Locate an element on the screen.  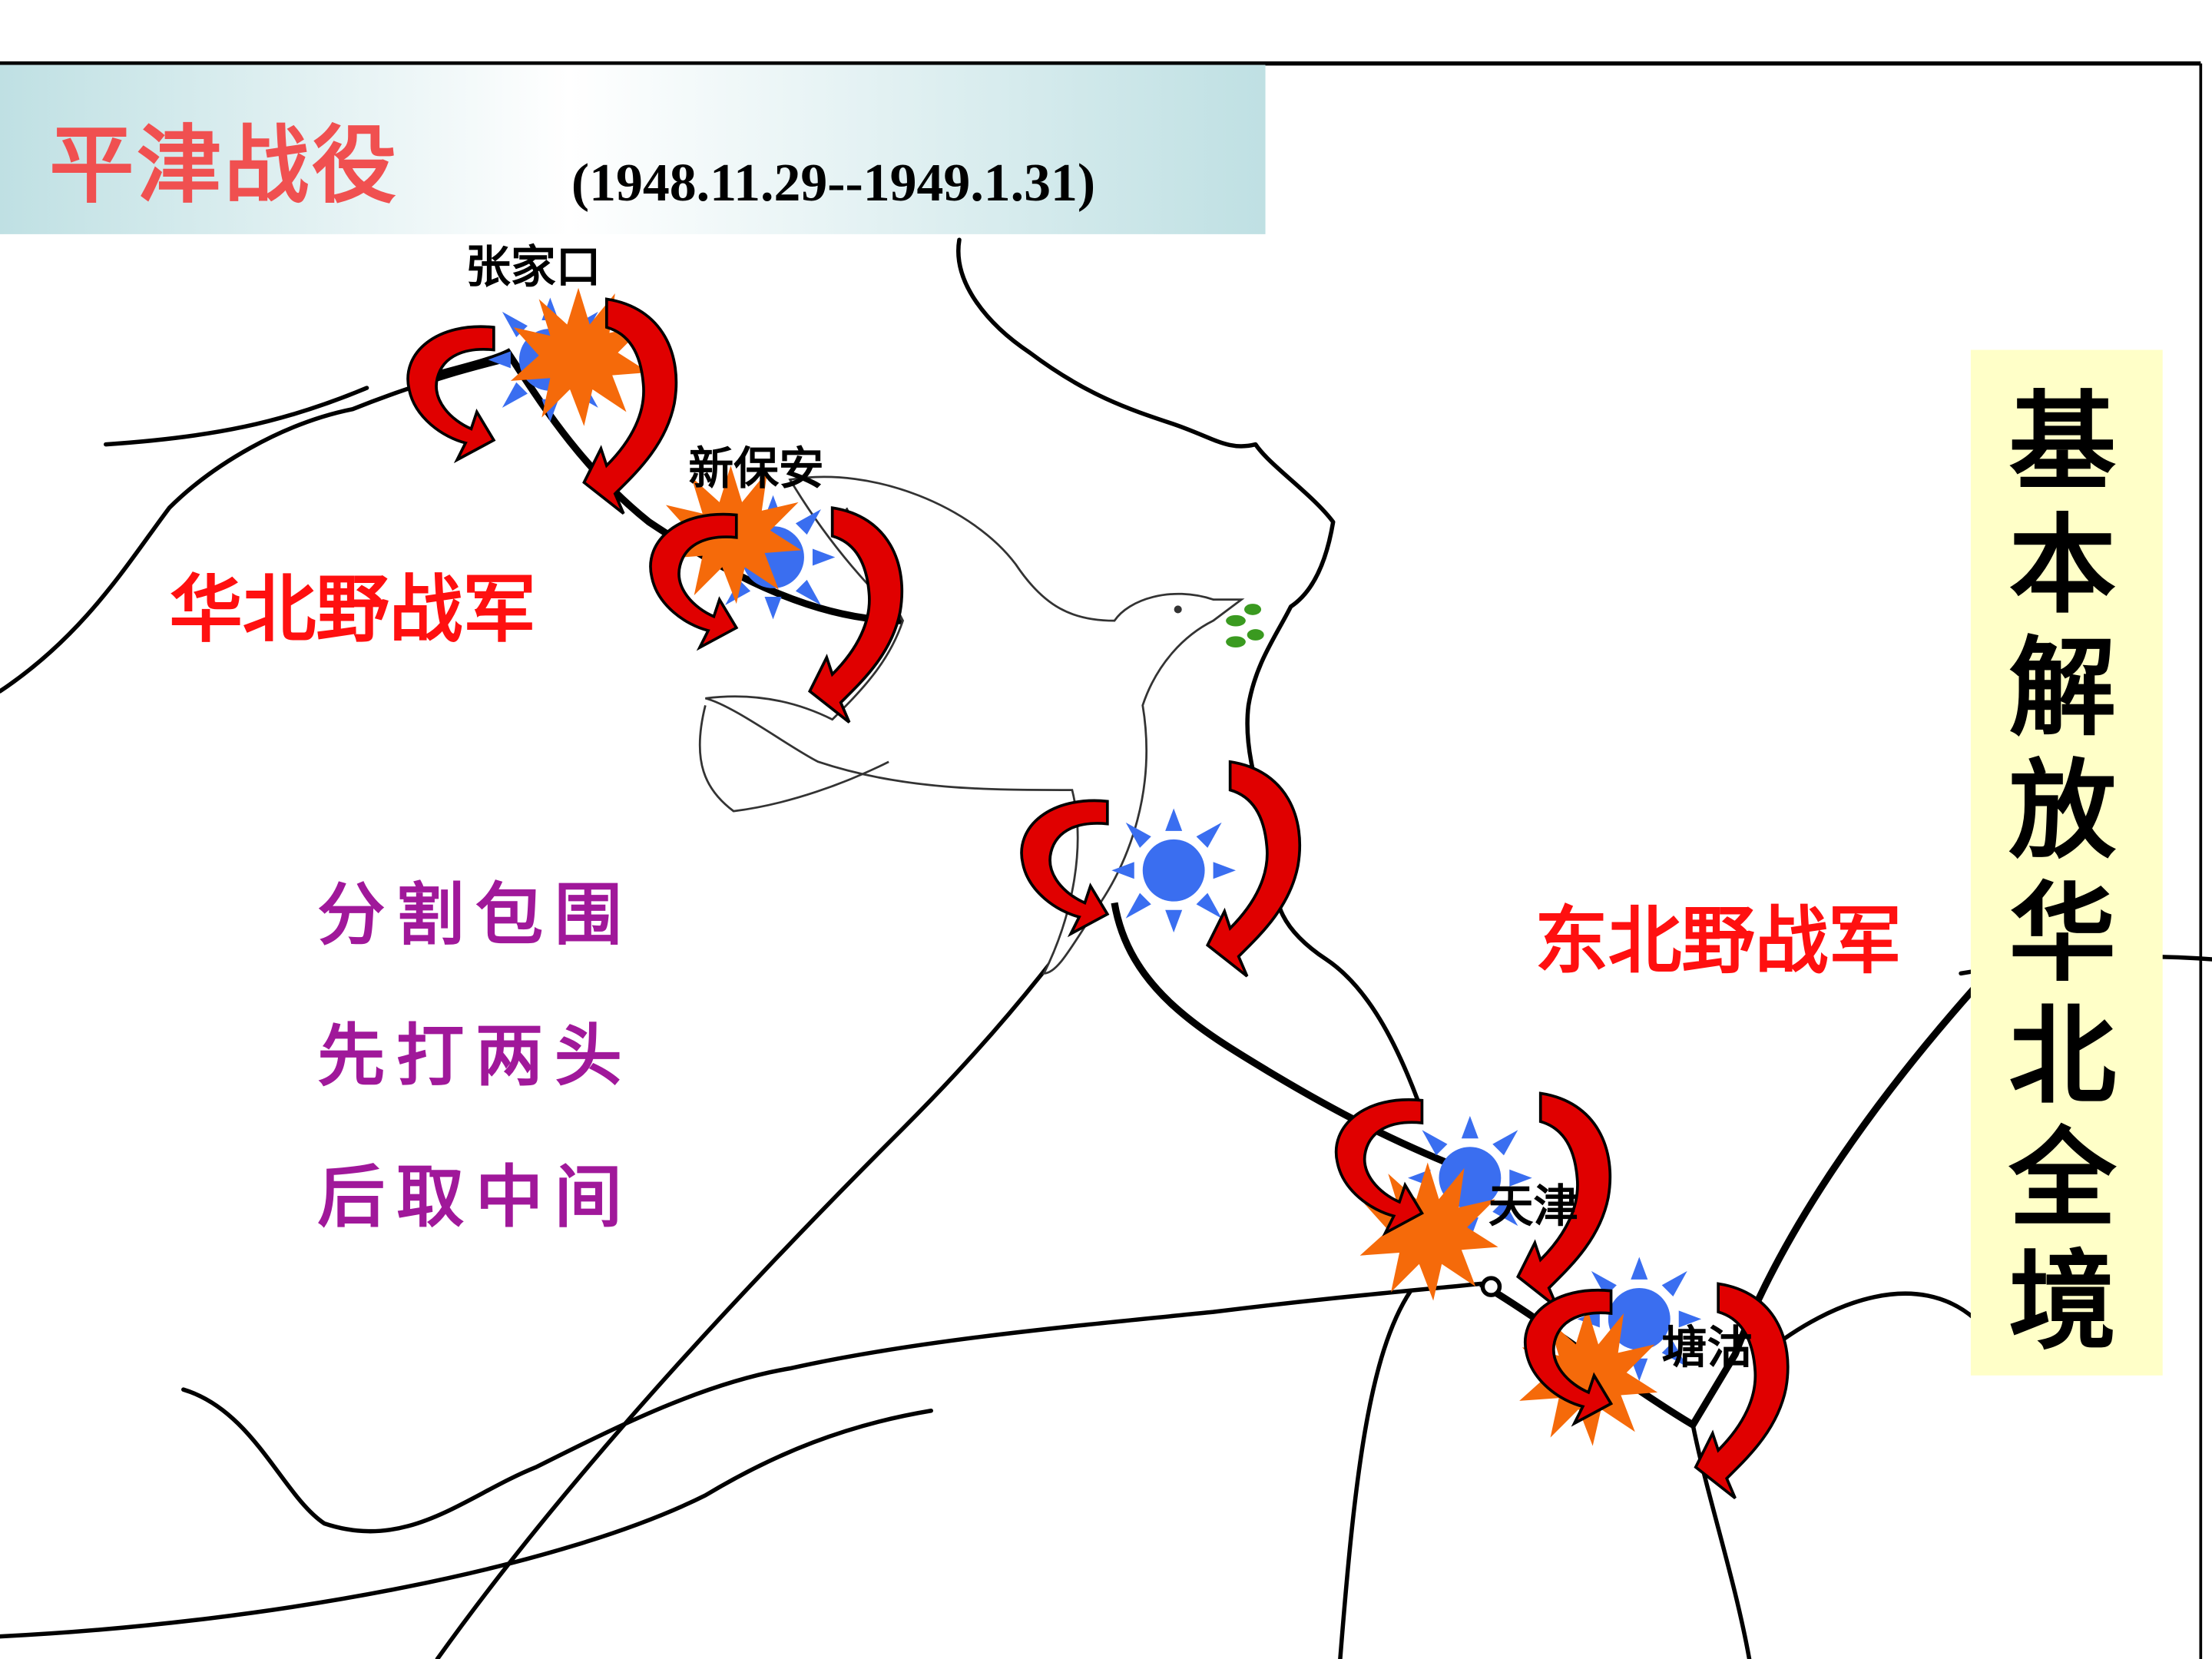
strategy-line: 后取中间 is located at coordinates (475, 1197).